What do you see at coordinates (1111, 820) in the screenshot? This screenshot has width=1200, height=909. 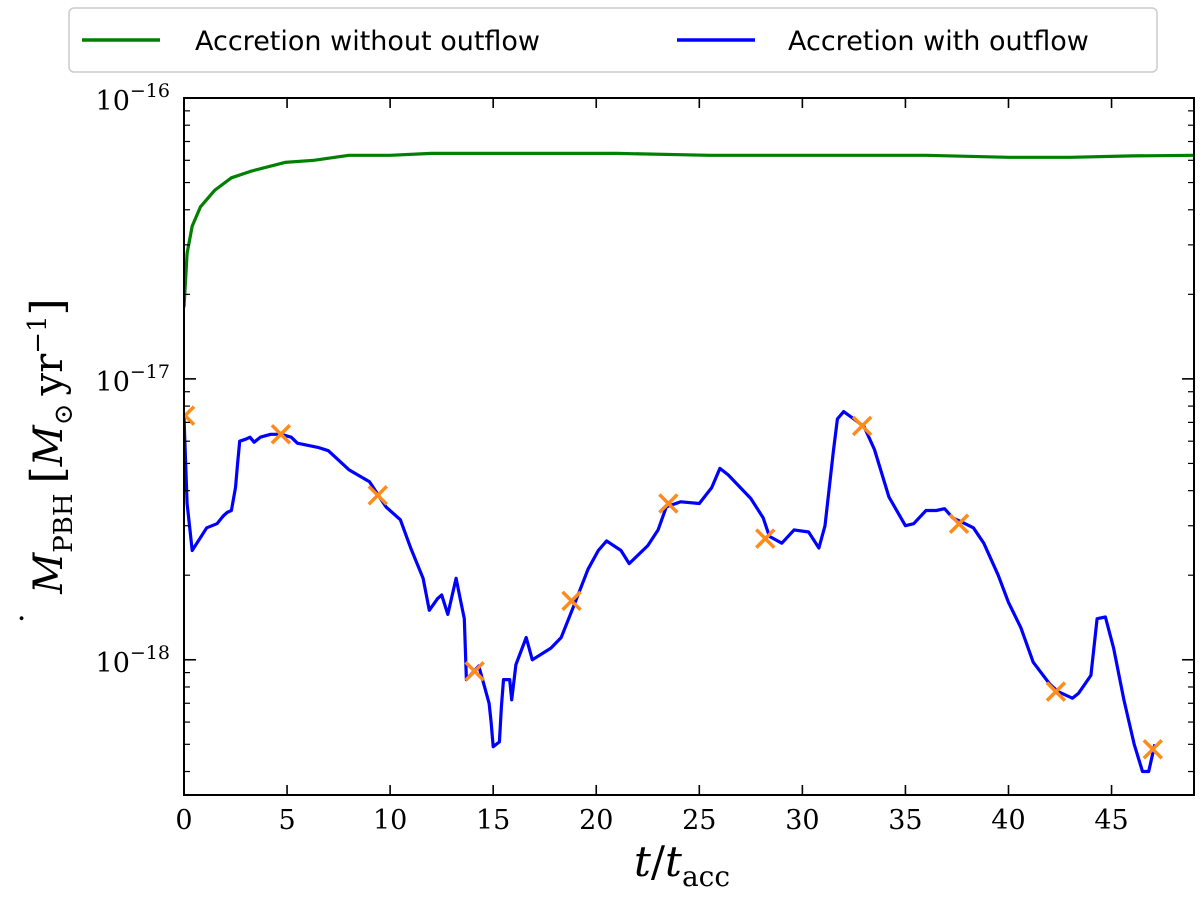 I see `x-tick-label: 45` at bounding box center [1111, 820].